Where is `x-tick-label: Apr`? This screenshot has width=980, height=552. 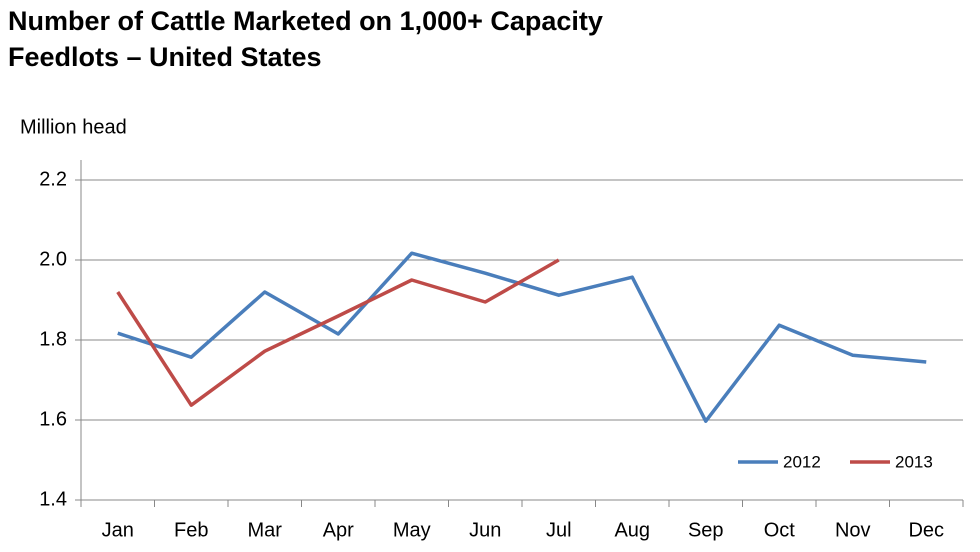
x-tick-label: Apr is located at coordinates (338, 530).